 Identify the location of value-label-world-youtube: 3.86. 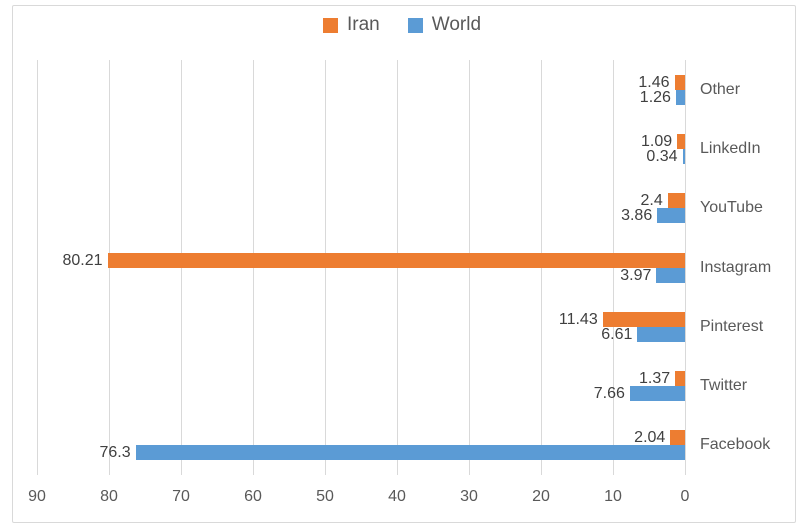
(637, 216).